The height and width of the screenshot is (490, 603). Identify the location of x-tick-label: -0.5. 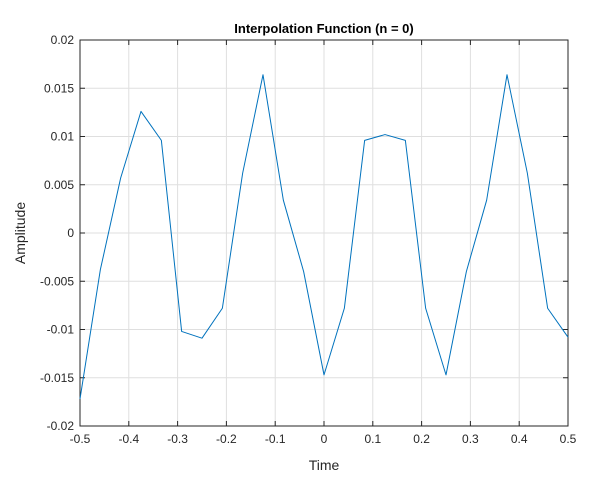
(80, 439).